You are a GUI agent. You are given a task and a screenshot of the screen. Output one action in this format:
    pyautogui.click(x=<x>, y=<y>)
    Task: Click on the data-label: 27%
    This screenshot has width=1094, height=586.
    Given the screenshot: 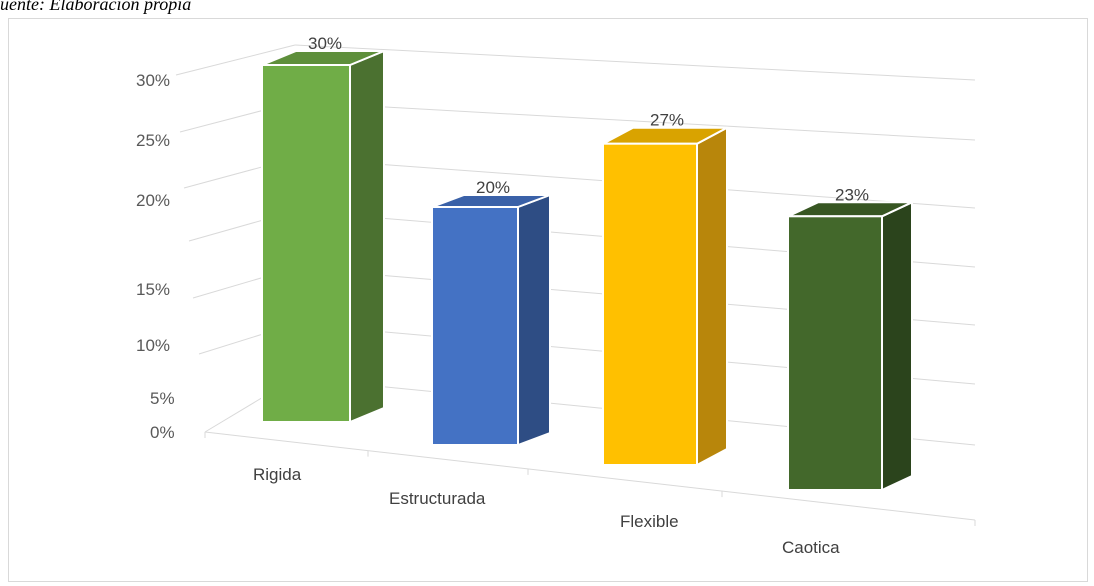 What is the action you would take?
    pyautogui.click(x=667, y=120)
    